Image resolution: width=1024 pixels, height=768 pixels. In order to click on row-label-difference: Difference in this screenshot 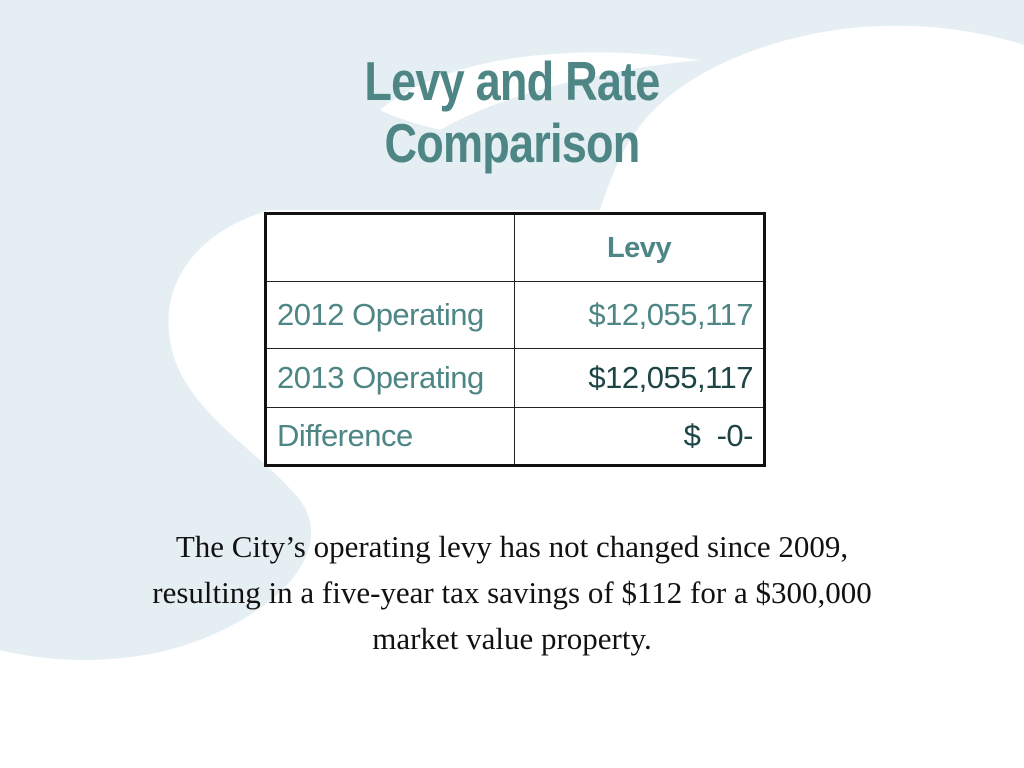, I will do `click(390, 436)`.